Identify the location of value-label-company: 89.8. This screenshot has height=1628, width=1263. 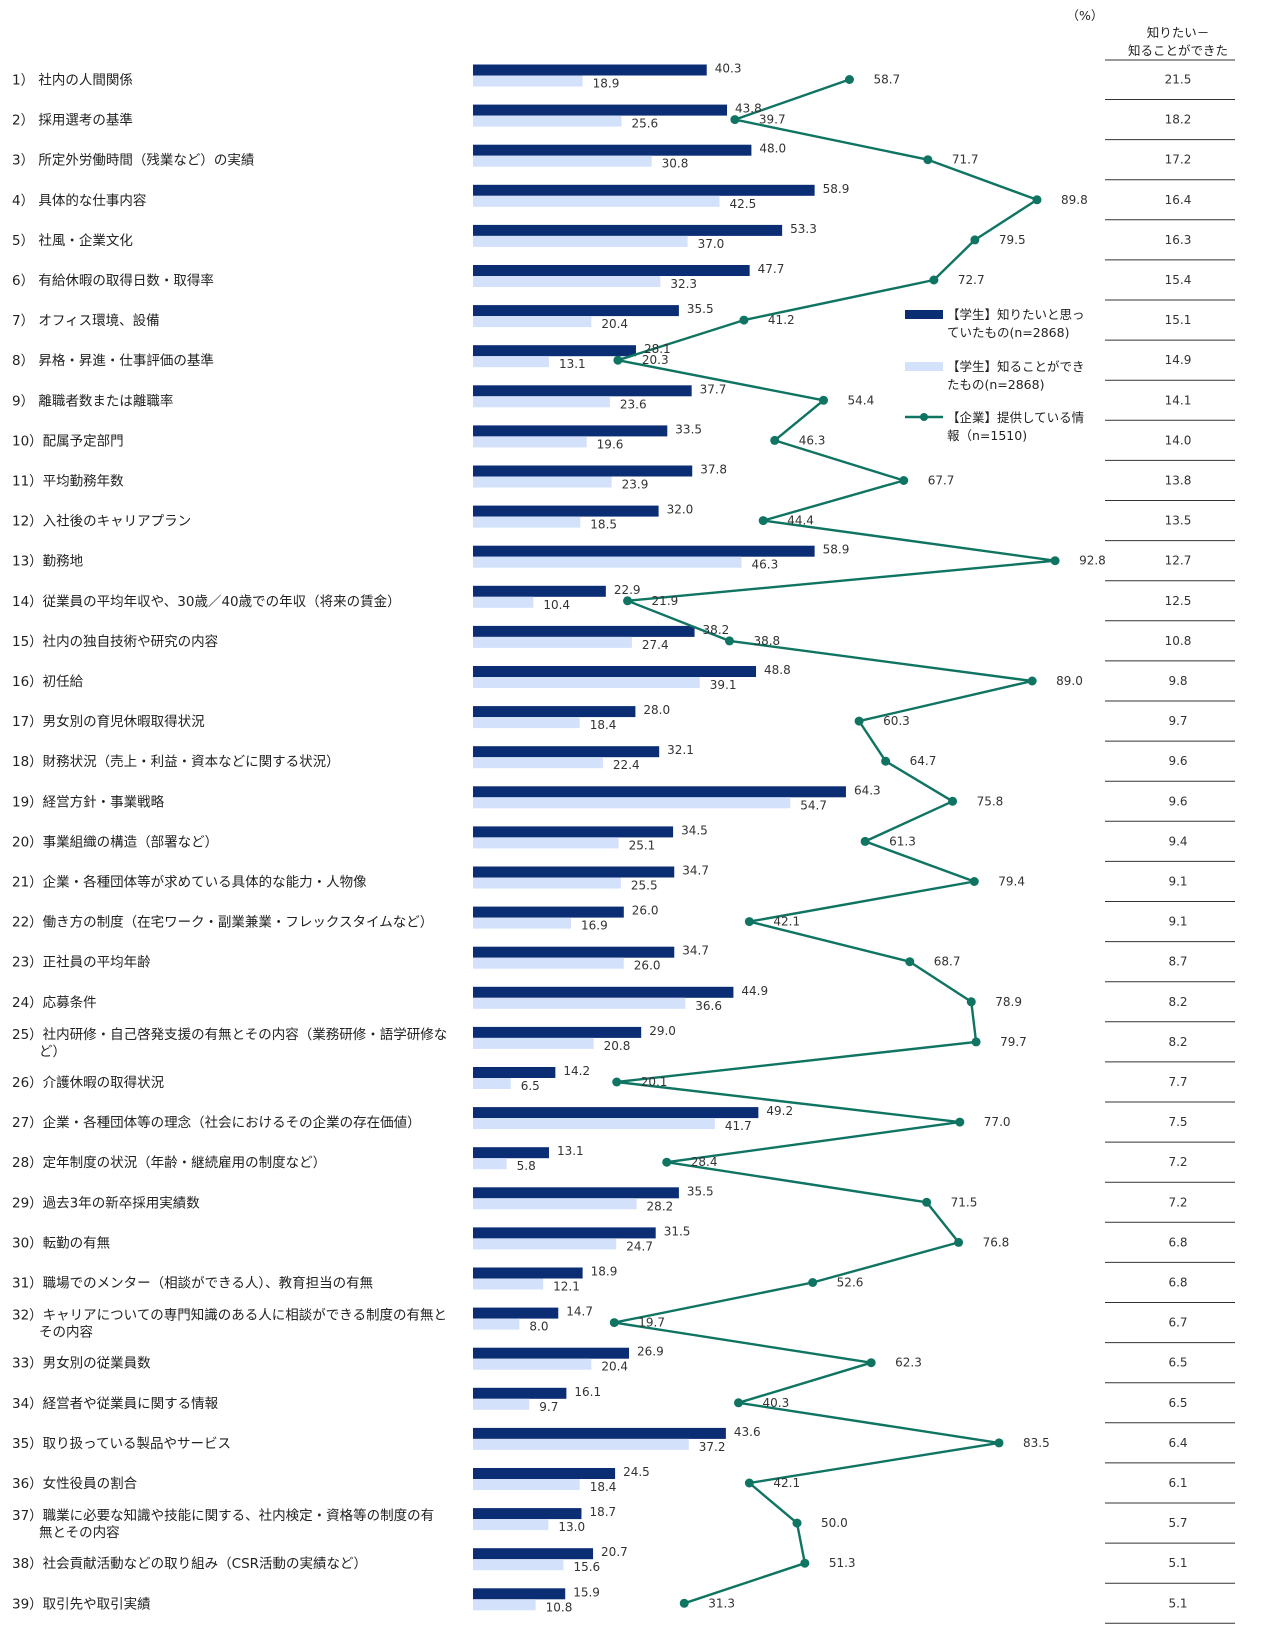
(1074, 200).